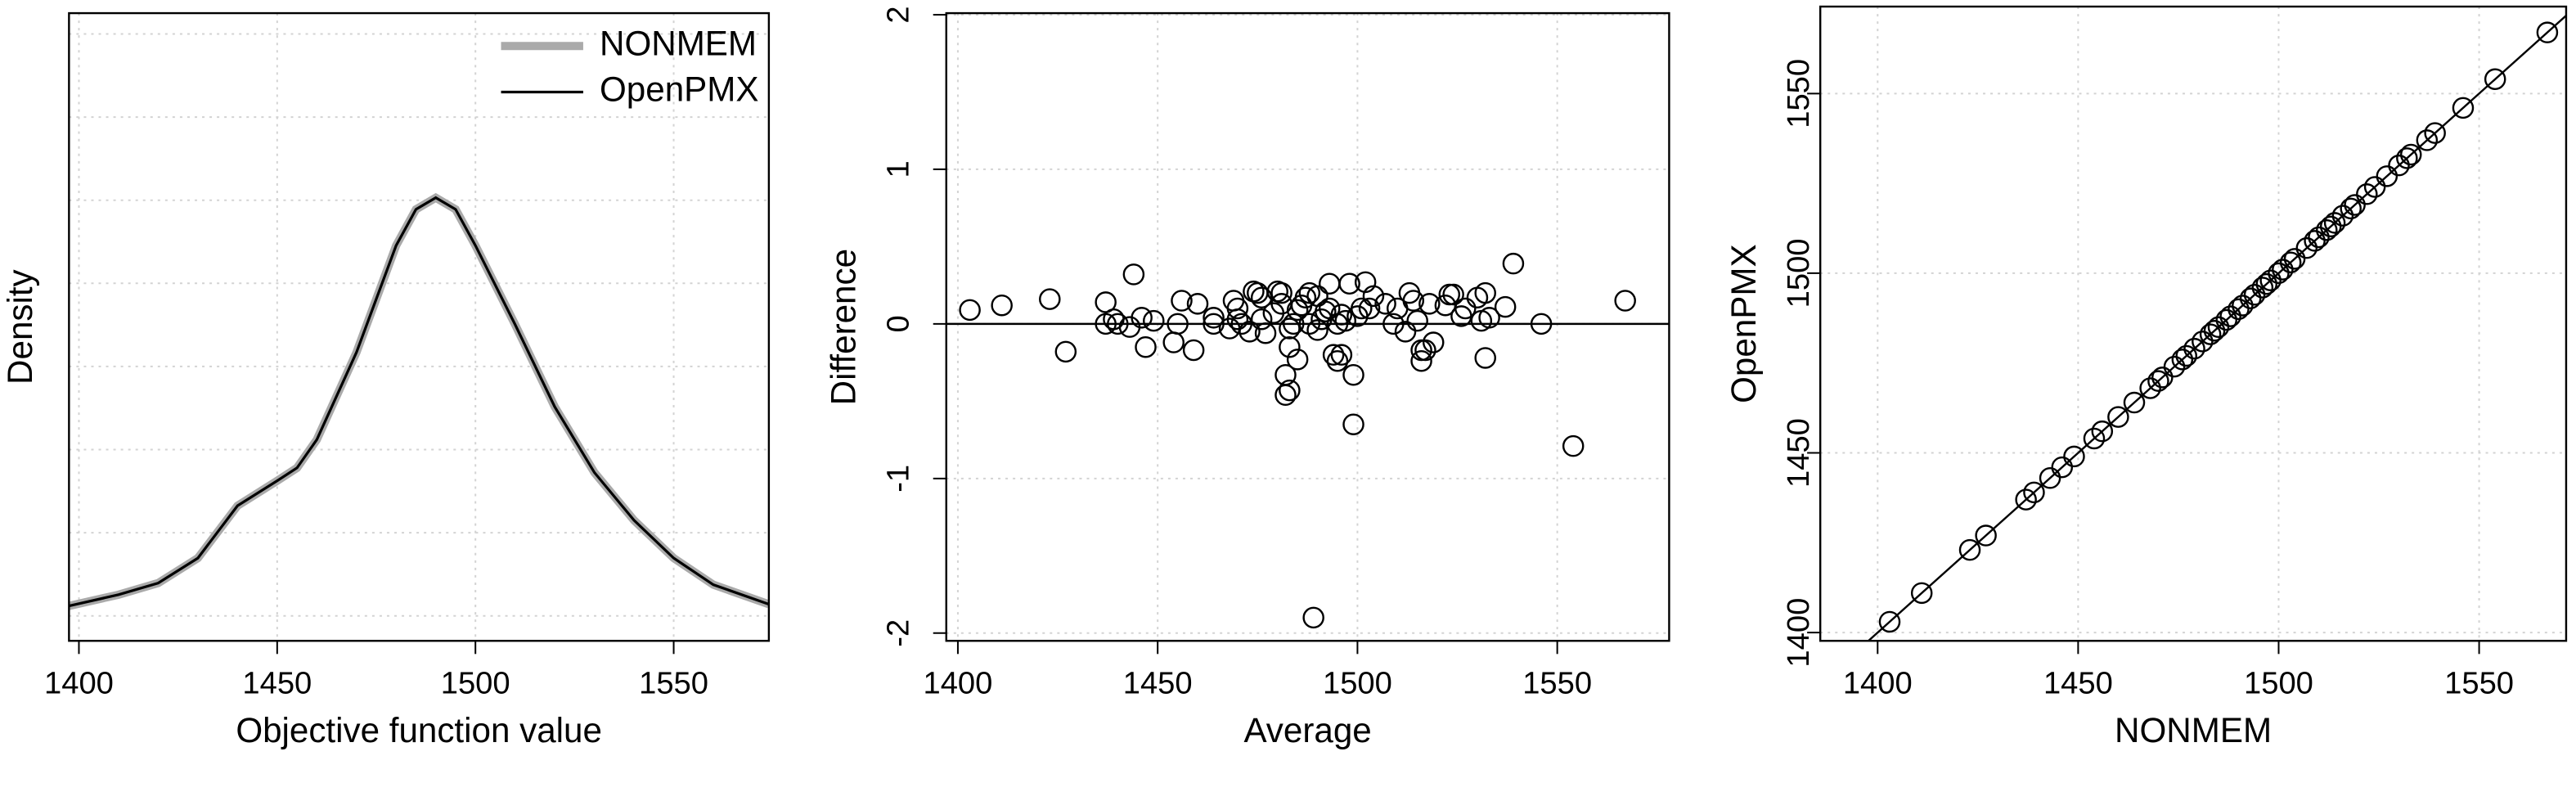 The image size is (2576, 792). Describe the element at coordinates (843, 327) in the screenshot. I see `y-axis-title: Difference` at that location.